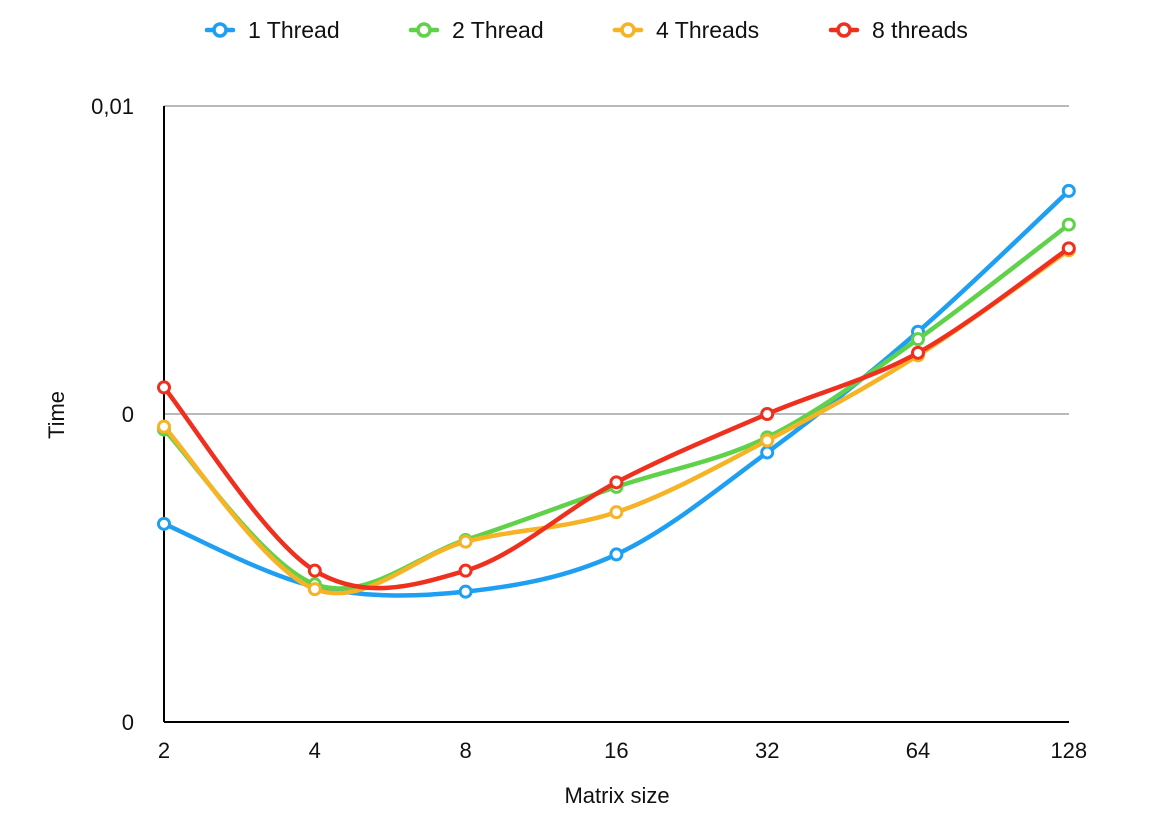 The width and height of the screenshot is (1158, 830). I want to click on legend-item: 4 Threads, so click(685, 30).